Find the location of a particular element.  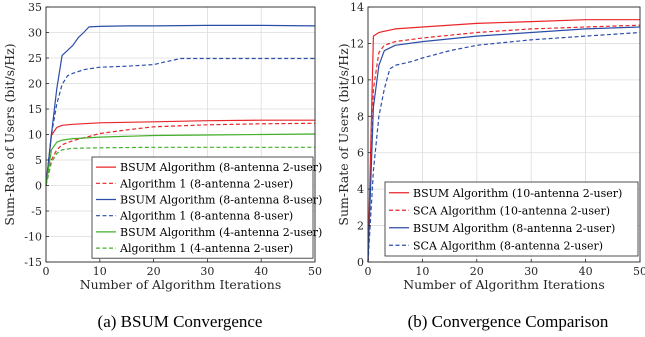

y-tick-label: 35 is located at coordinates (35, 7).